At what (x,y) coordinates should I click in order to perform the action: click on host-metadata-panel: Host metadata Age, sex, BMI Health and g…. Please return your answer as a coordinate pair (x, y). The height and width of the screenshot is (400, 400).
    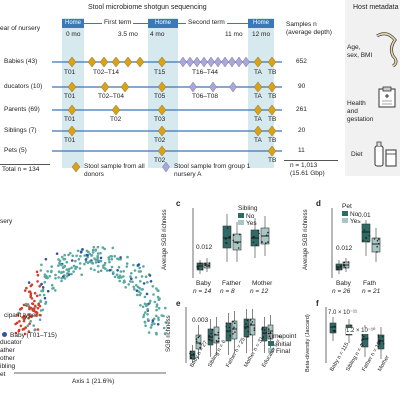
    Looking at the image, I should click on (372, 88).